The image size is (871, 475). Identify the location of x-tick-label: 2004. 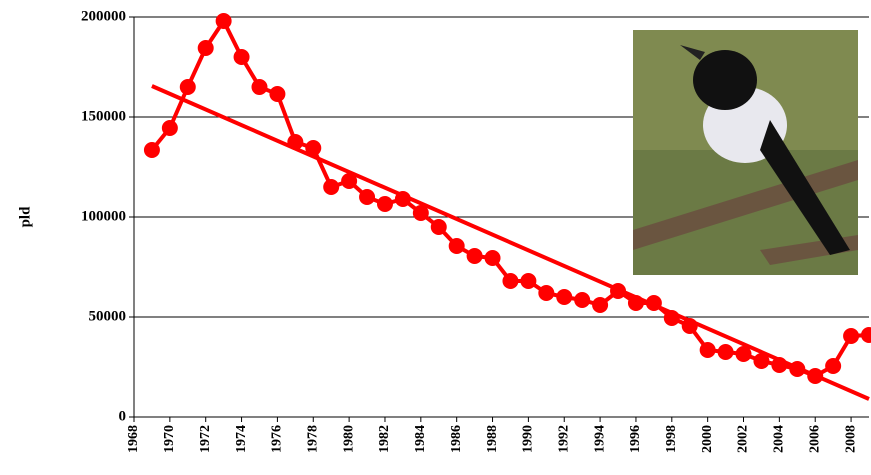
(779, 439).